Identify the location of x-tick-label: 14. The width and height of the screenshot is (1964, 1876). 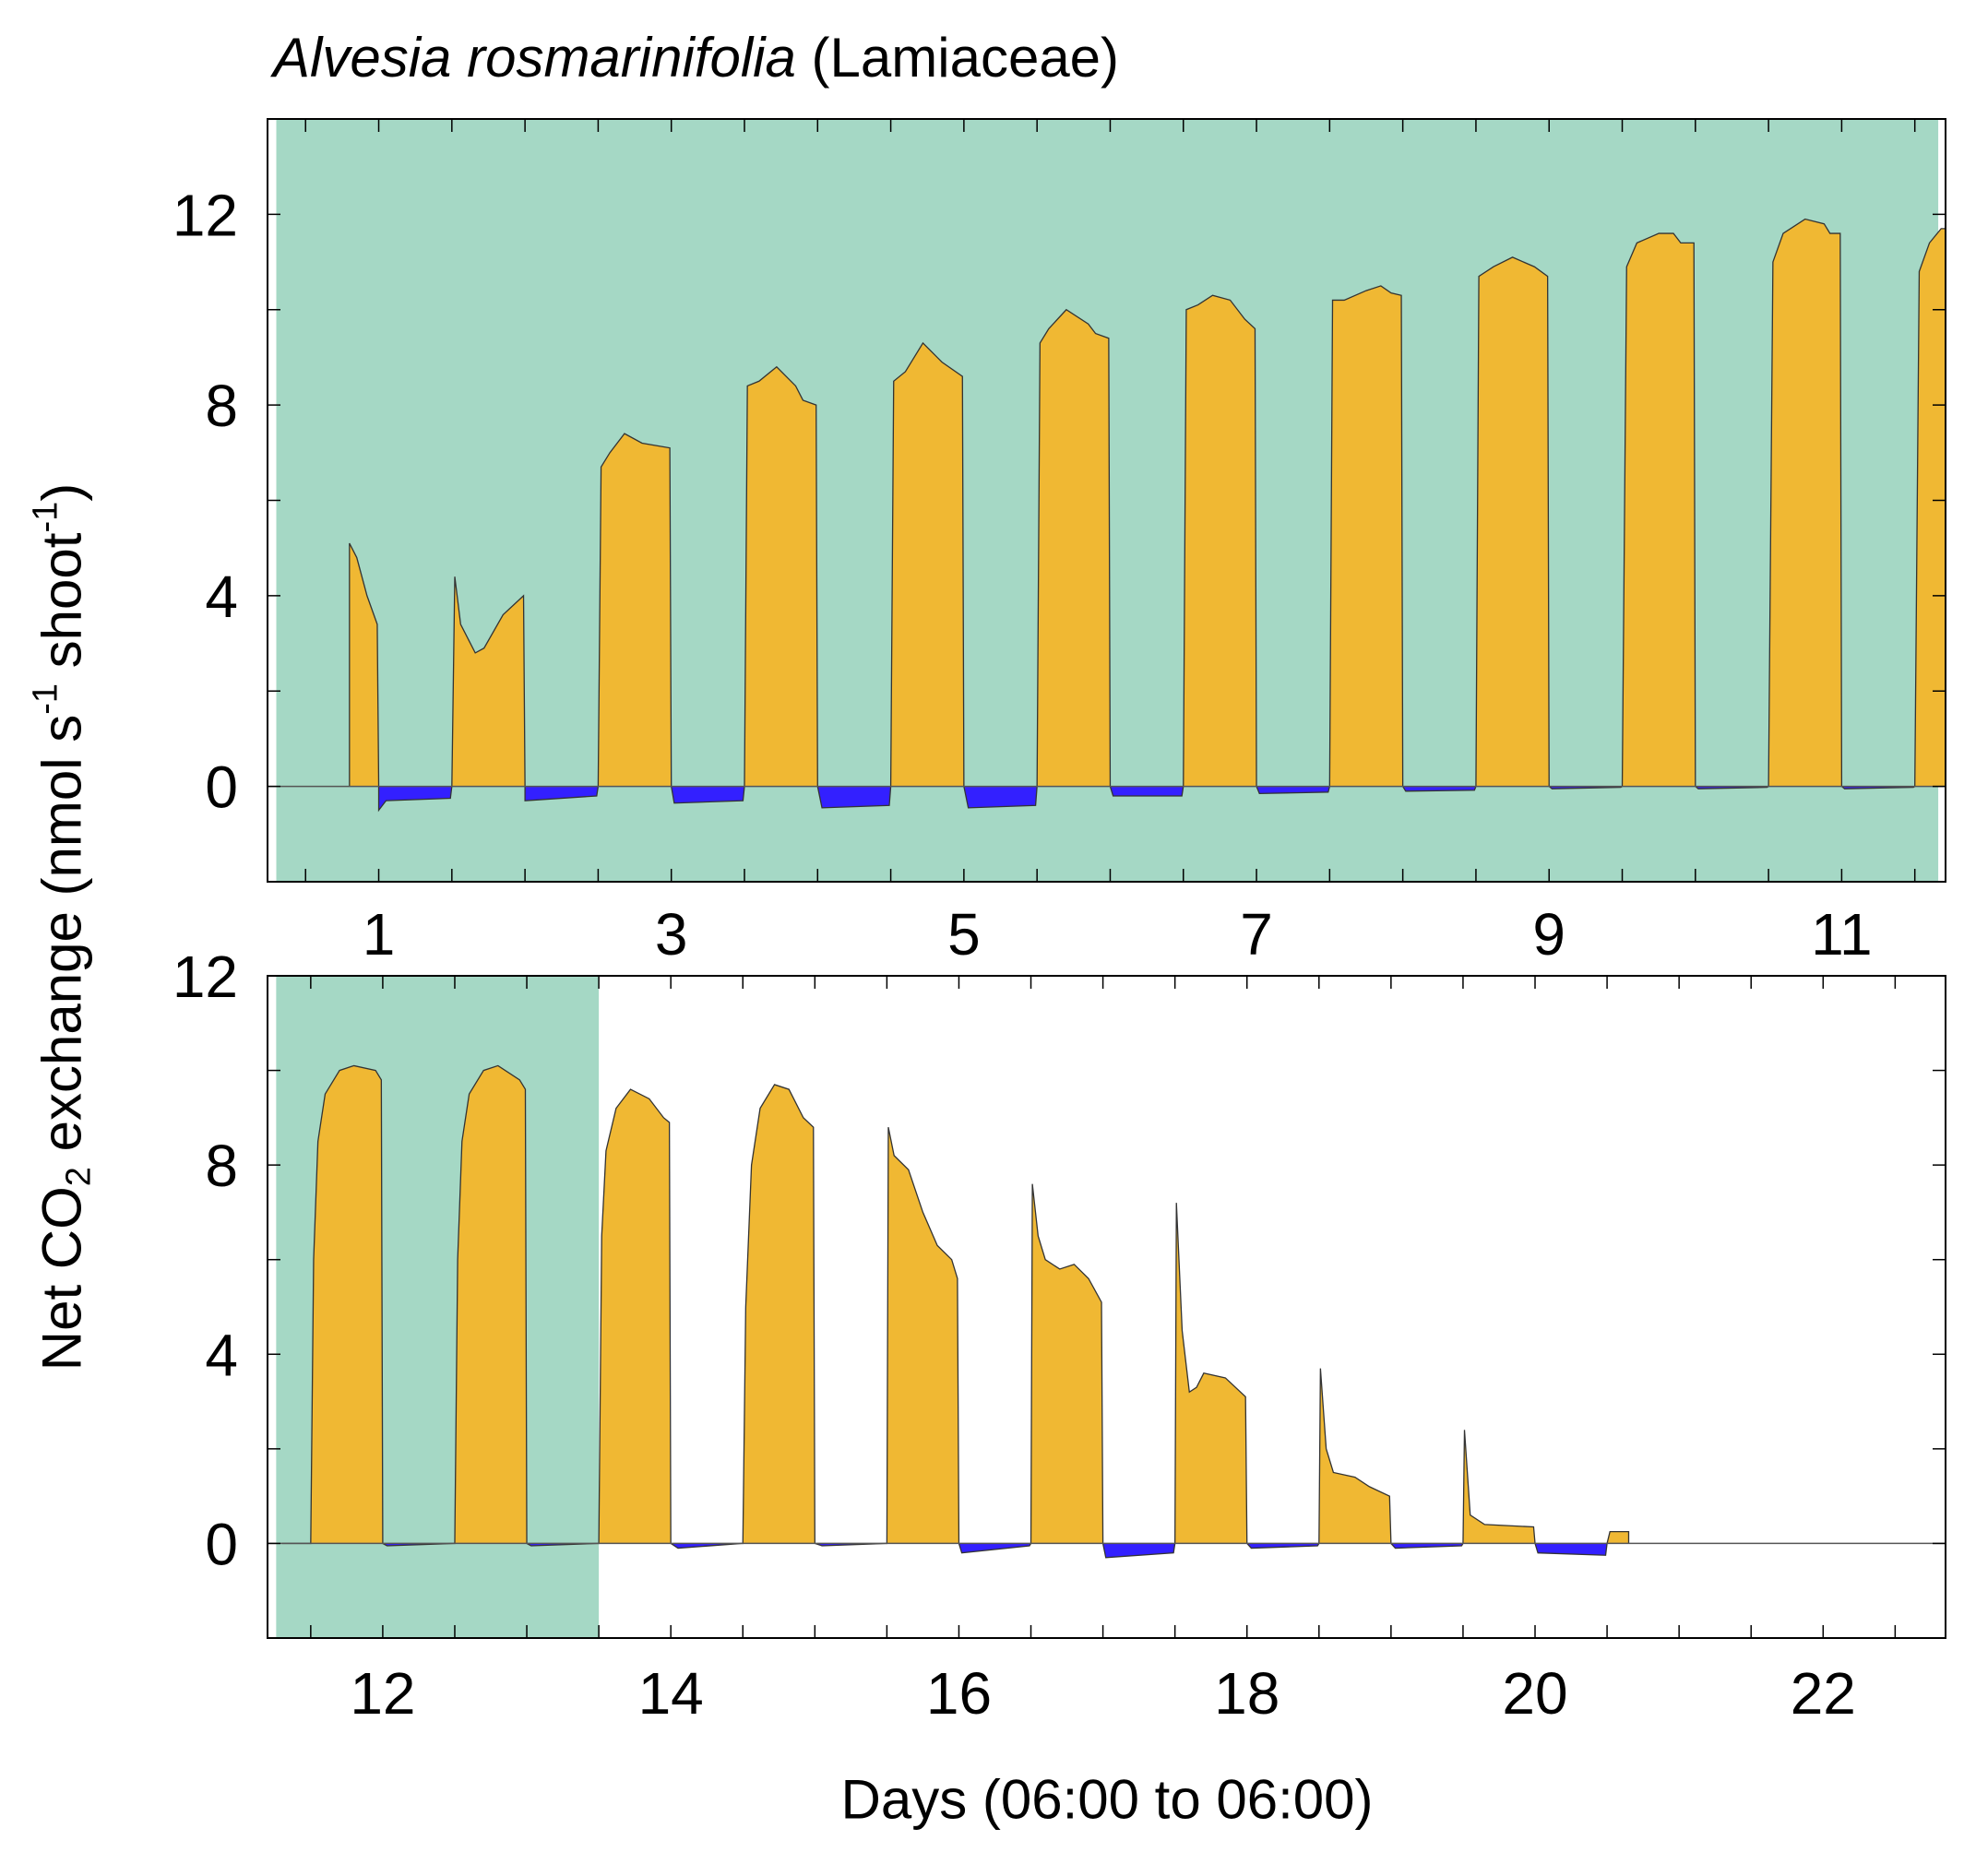
(671, 1694).